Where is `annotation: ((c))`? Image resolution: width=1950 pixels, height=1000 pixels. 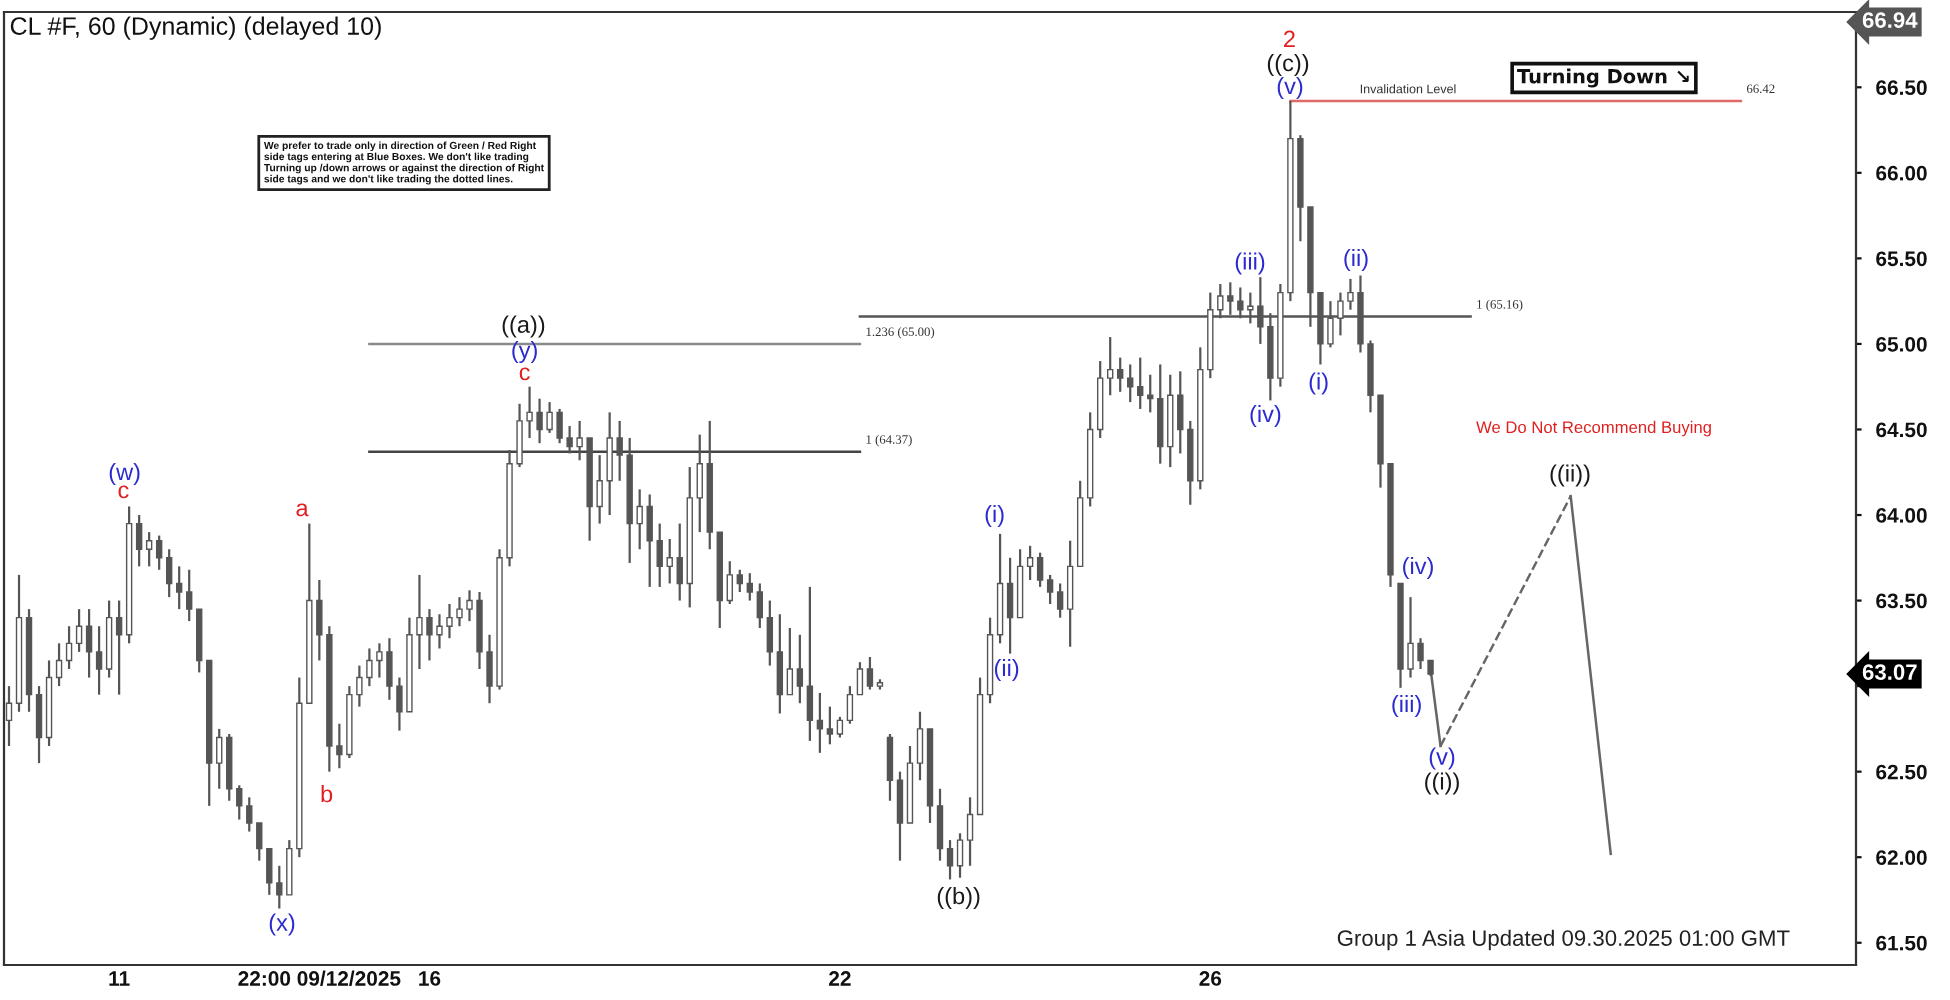
annotation: ((c)) is located at coordinates (1288, 65).